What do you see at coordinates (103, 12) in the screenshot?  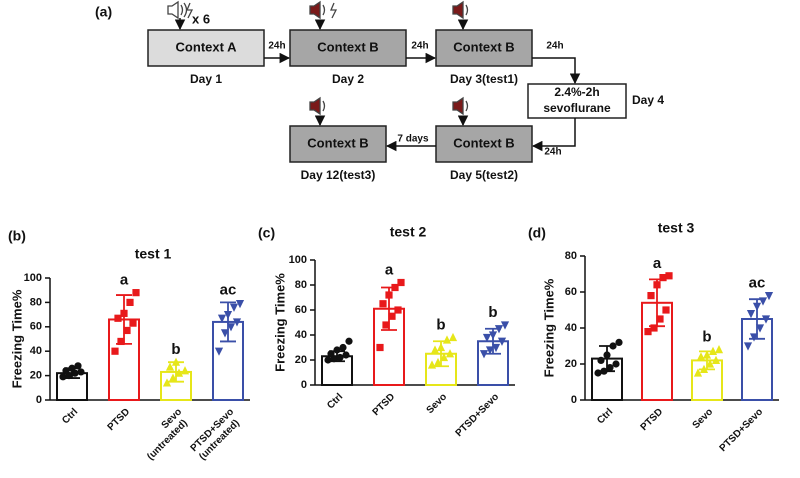 I see `panel-label: (a)` at bounding box center [103, 12].